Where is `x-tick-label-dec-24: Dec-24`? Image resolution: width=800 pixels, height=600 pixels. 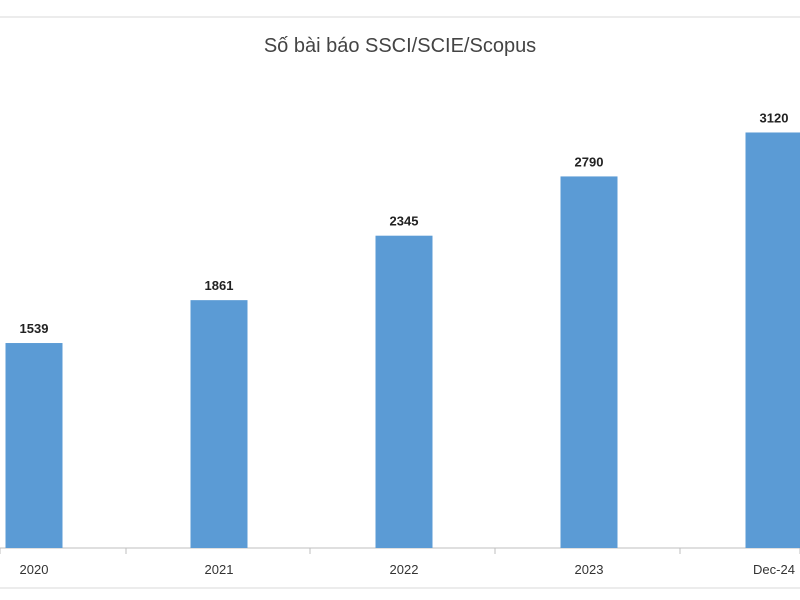 x-tick-label-dec-24: Dec-24 is located at coordinates (774, 569).